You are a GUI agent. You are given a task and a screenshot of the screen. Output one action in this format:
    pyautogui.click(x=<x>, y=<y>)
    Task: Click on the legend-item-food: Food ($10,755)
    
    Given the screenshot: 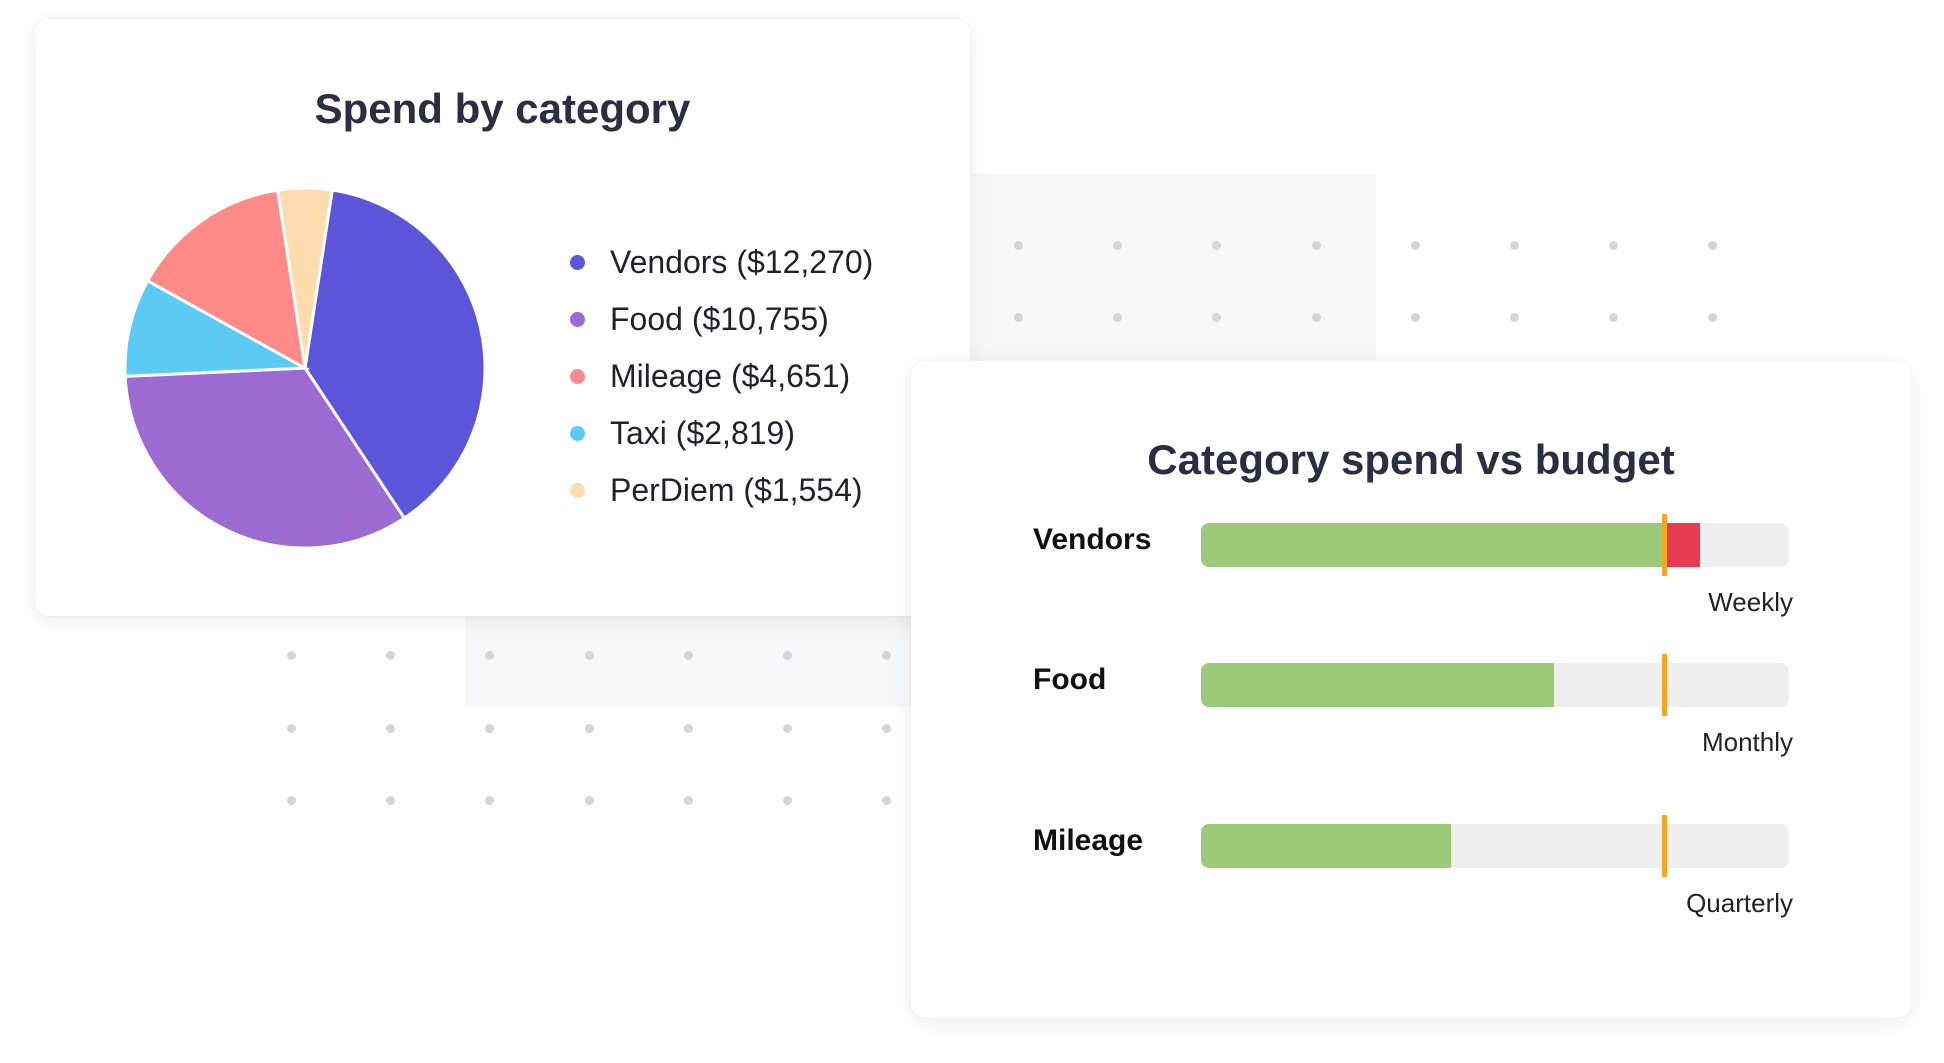 What is the action you would take?
    pyautogui.click(x=699, y=319)
    